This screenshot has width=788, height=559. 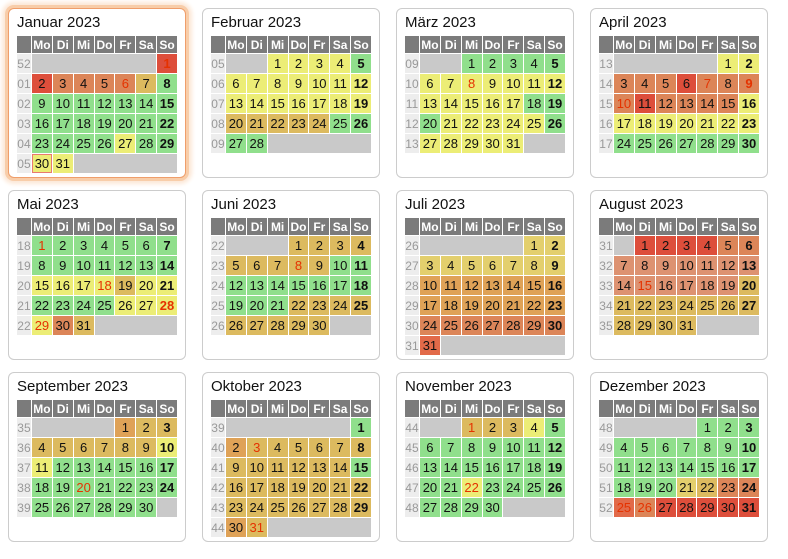 What do you see at coordinates (728, 447) in the screenshot?
I see `day-cell: 9` at bounding box center [728, 447].